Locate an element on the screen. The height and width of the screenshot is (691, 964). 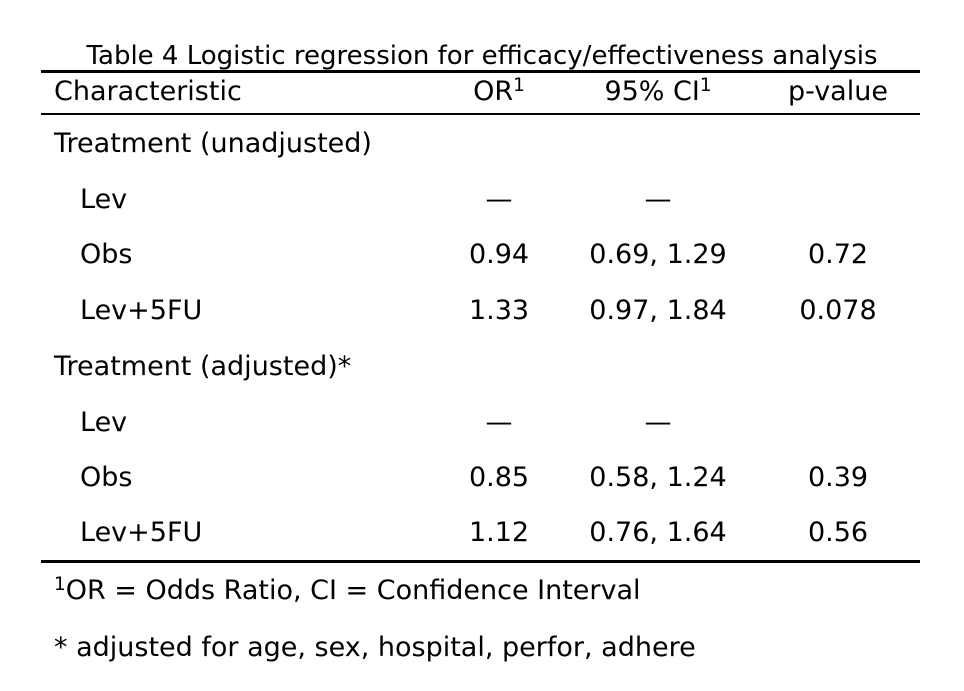
p-value: 0.39 is located at coordinates (838, 477).